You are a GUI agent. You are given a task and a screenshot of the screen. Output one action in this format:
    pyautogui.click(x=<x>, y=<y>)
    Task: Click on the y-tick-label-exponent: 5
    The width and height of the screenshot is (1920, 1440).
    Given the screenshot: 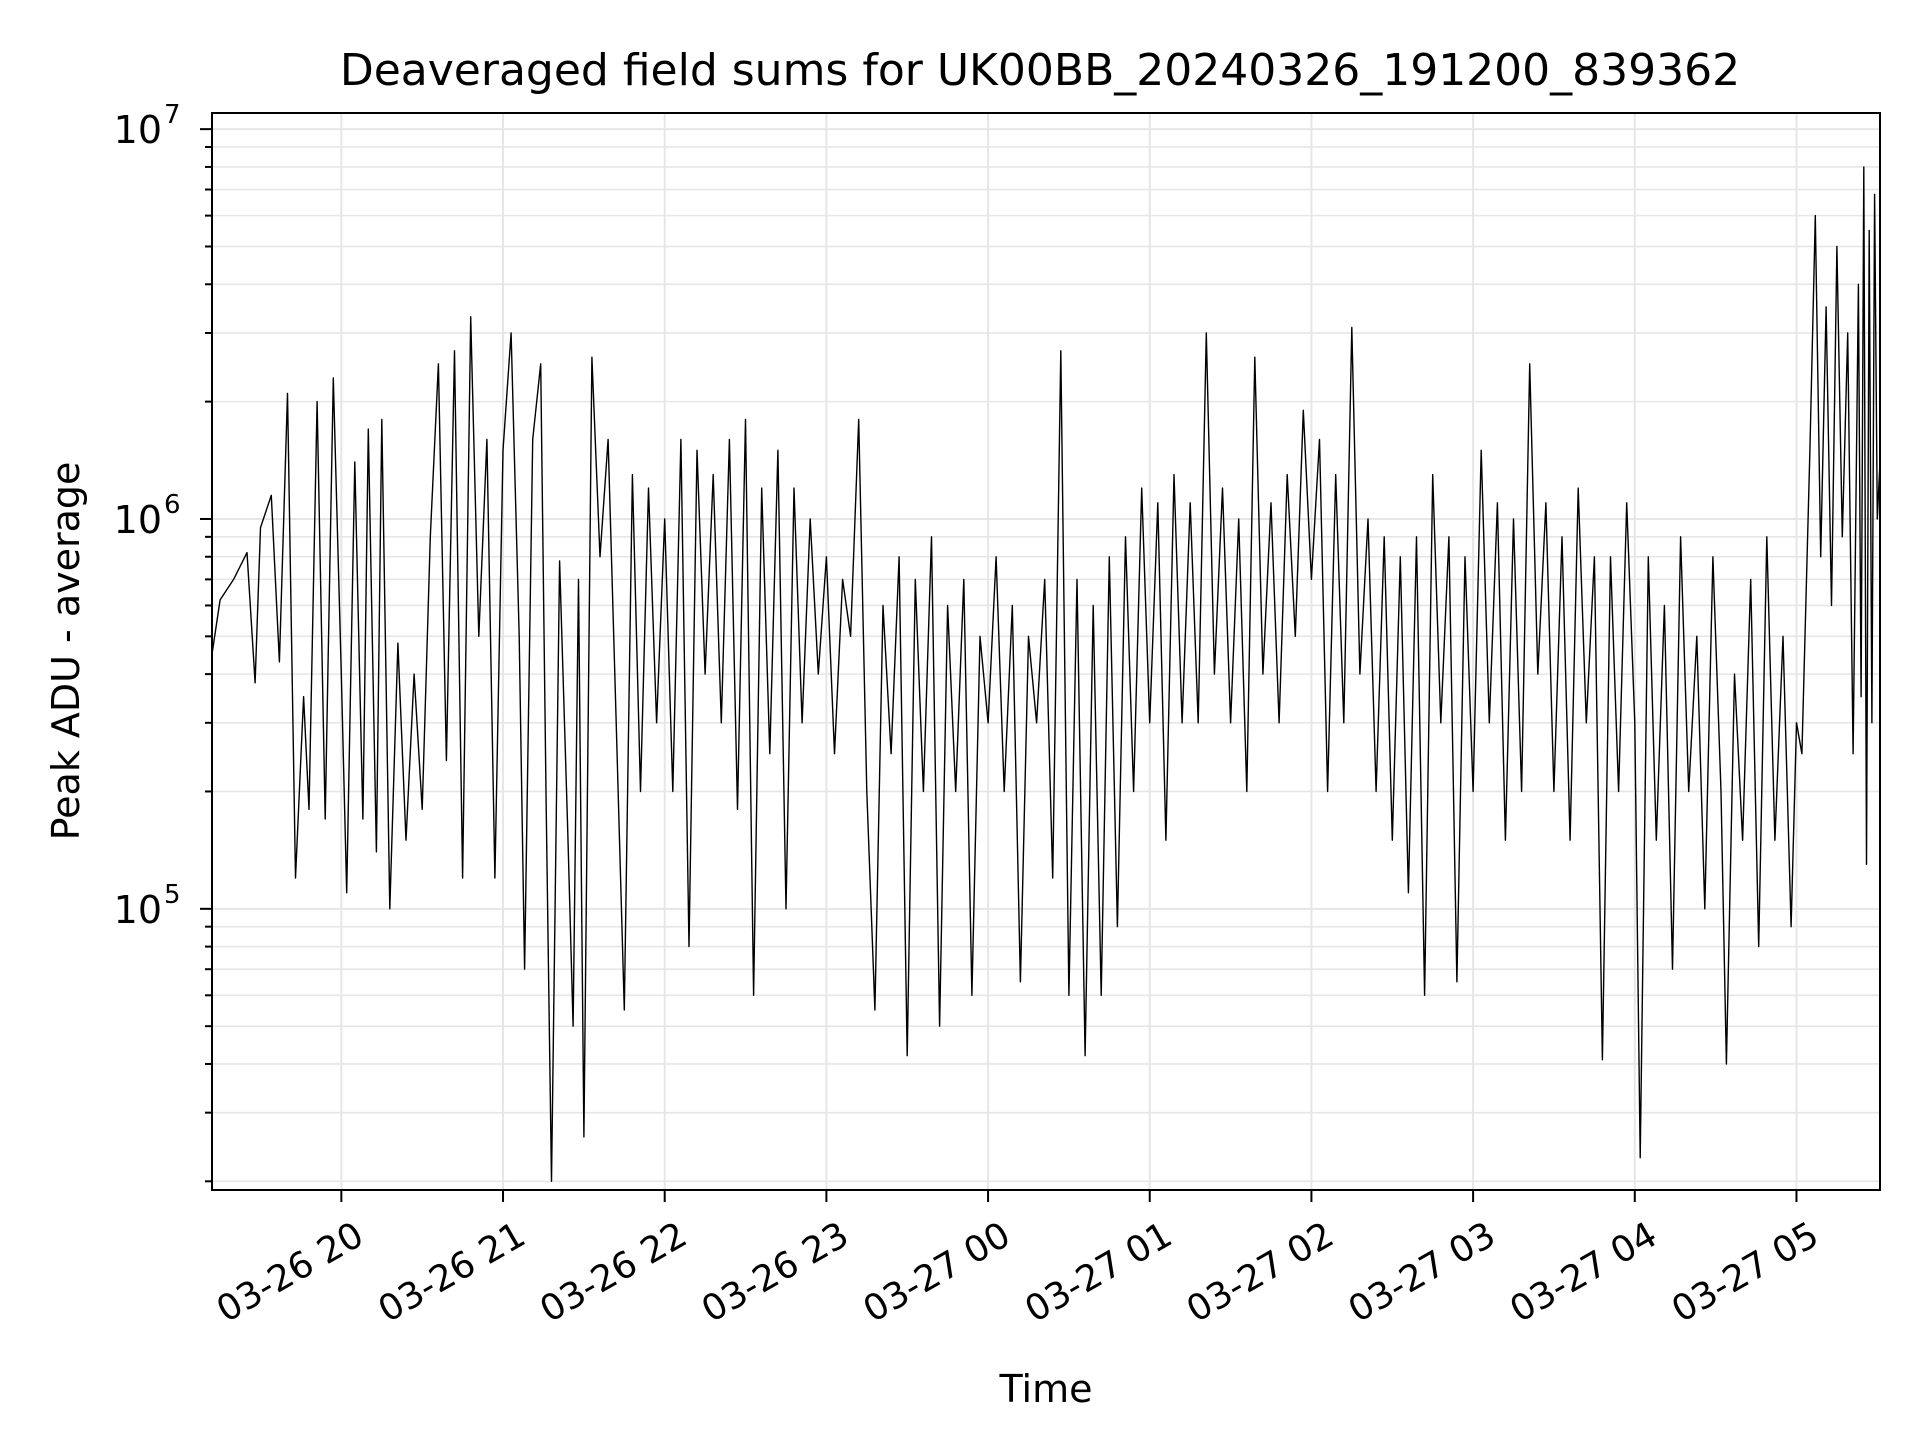 What is the action you would take?
    pyautogui.click(x=172, y=895)
    